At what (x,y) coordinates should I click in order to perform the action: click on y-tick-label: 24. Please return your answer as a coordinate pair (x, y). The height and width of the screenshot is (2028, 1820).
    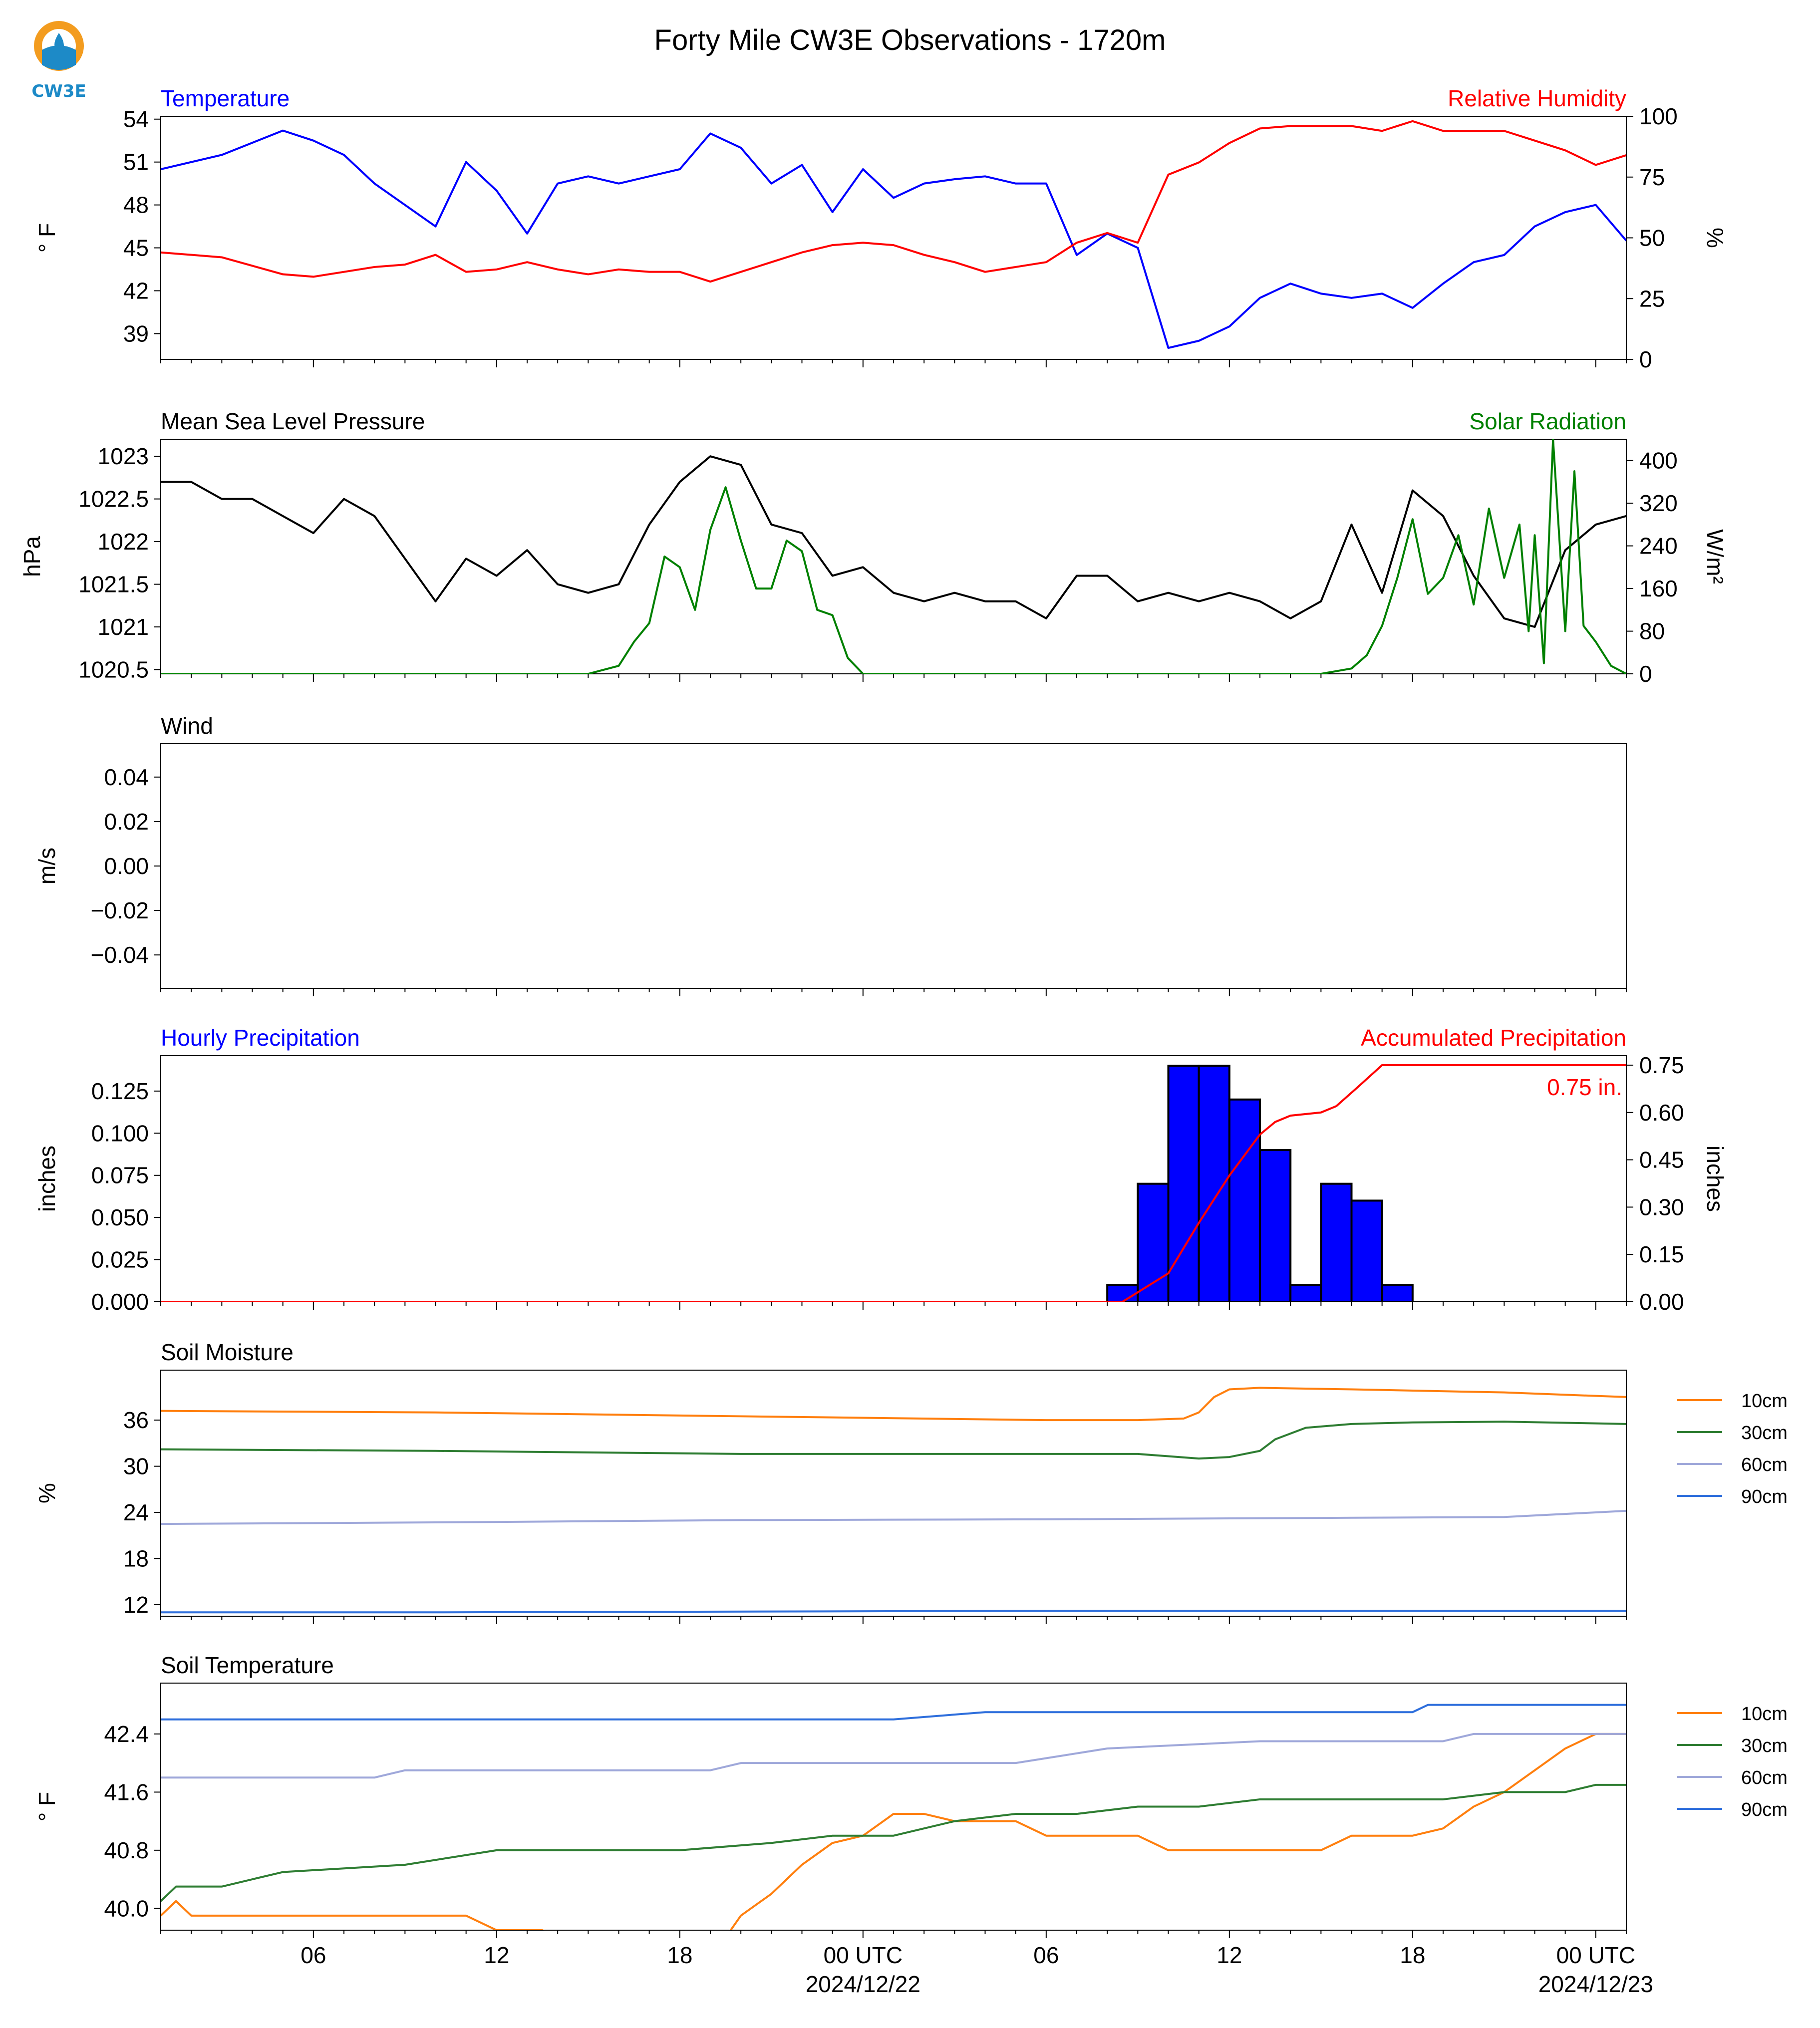
    Looking at the image, I should click on (136, 1512).